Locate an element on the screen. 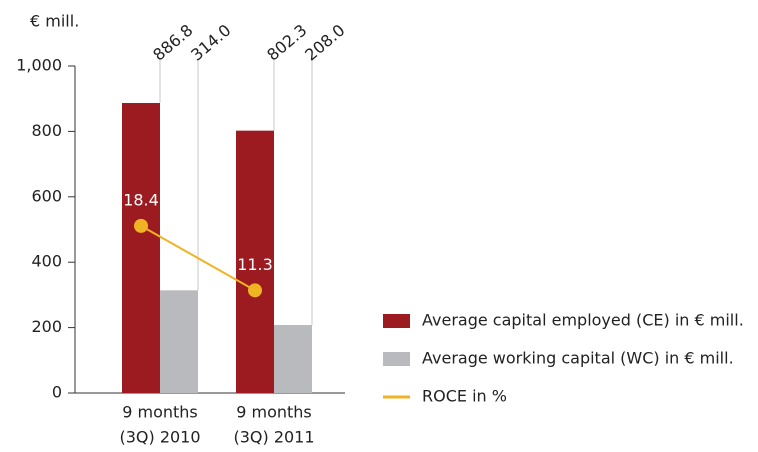 This screenshot has width=758, height=452. point-label: 11.3 is located at coordinates (255, 264).